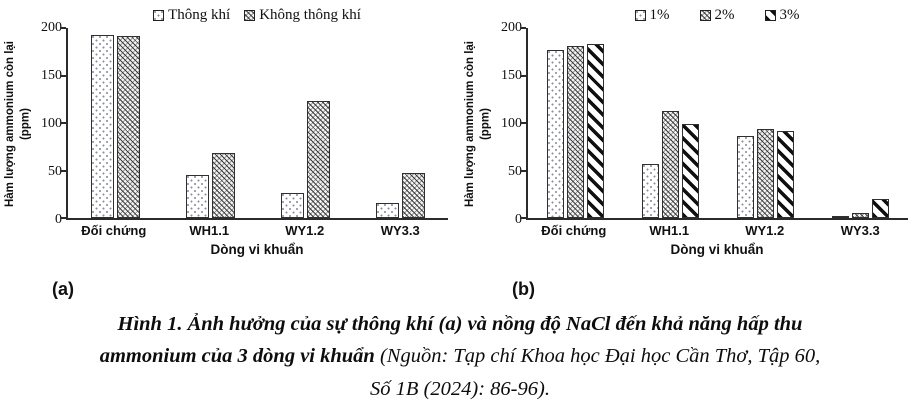  I want to click on x-axis-labels-a: Đối chứng WH1.1 WY1.2 WY3.3, so click(257, 230).